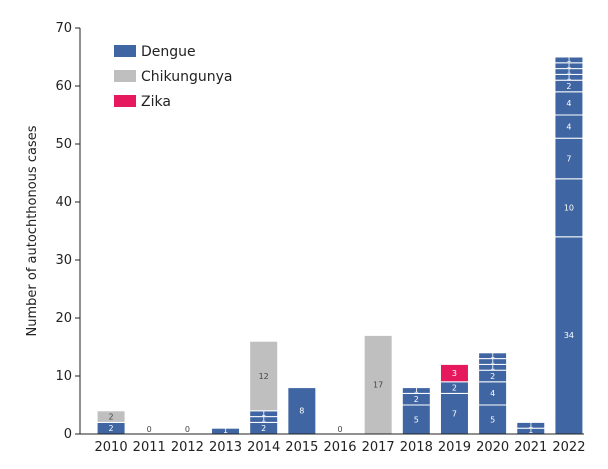 Image resolution: width=608 pixels, height=469 pixels. I want to click on x-tick-label: 2018, so click(416, 447).